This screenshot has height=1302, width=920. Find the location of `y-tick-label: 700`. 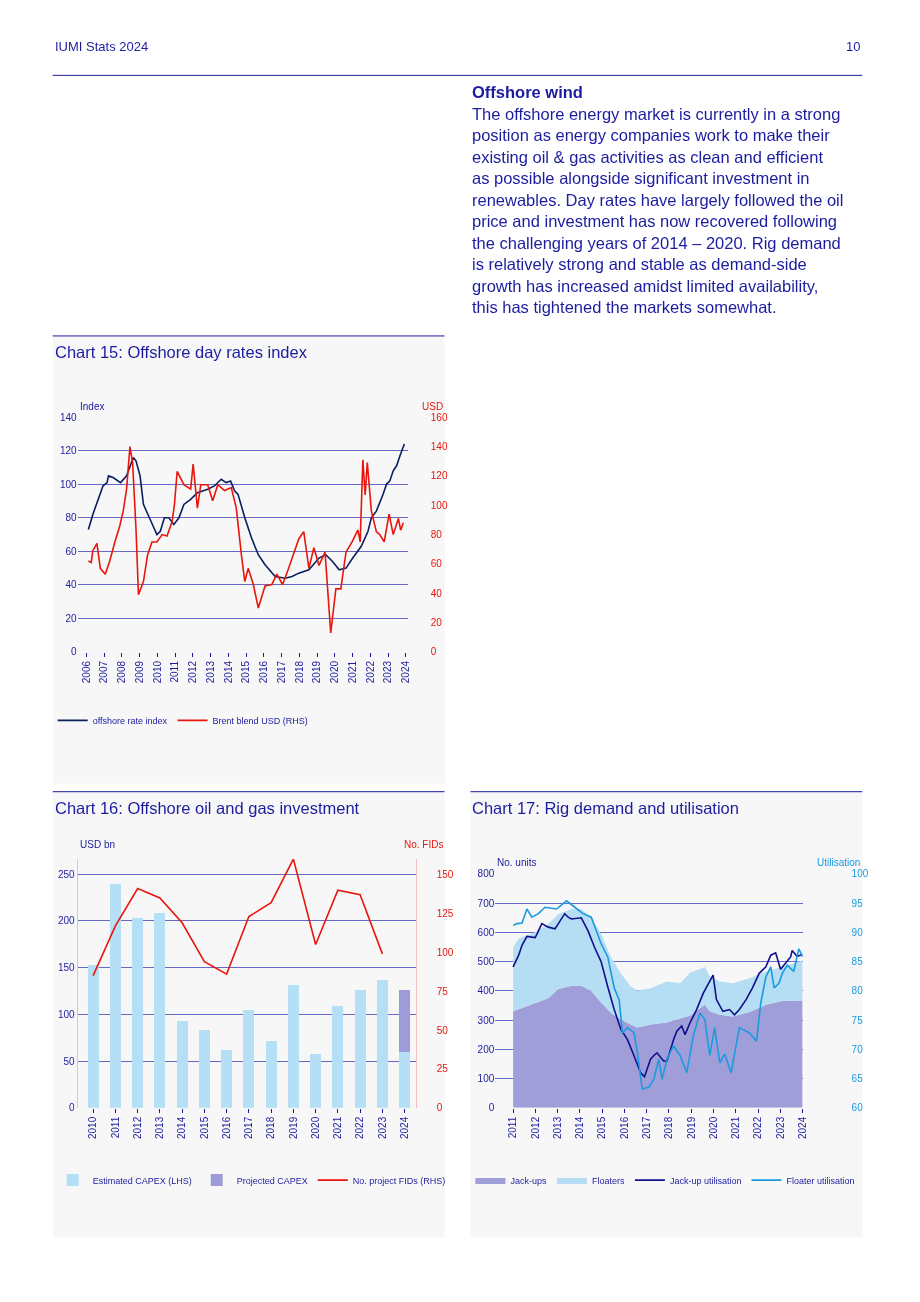

y-tick-label: 700 is located at coordinates (486, 903).